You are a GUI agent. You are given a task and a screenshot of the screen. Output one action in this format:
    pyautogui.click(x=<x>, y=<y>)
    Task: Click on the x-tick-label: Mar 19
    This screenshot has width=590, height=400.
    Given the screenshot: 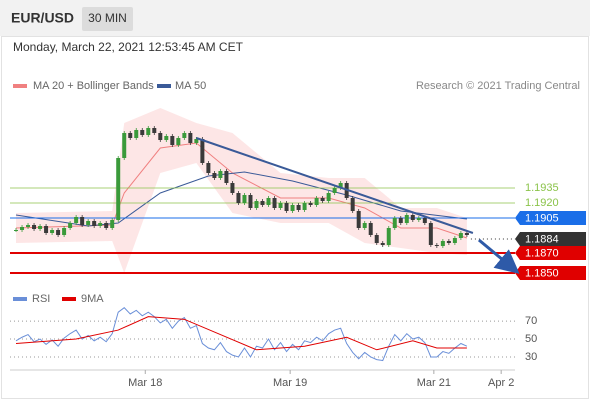 What is the action you would take?
    pyautogui.click(x=290, y=383)
    